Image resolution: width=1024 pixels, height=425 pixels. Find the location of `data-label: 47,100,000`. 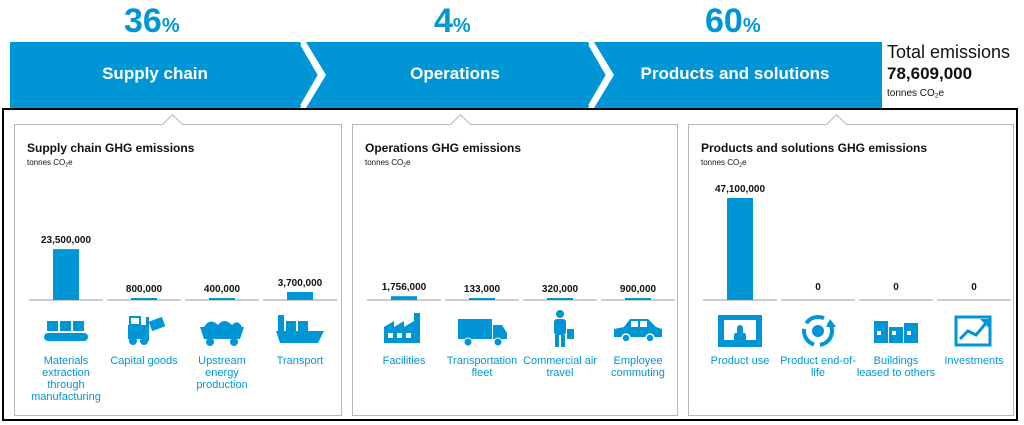

data-label: 47,100,000 is located at coordinates (740, 189).